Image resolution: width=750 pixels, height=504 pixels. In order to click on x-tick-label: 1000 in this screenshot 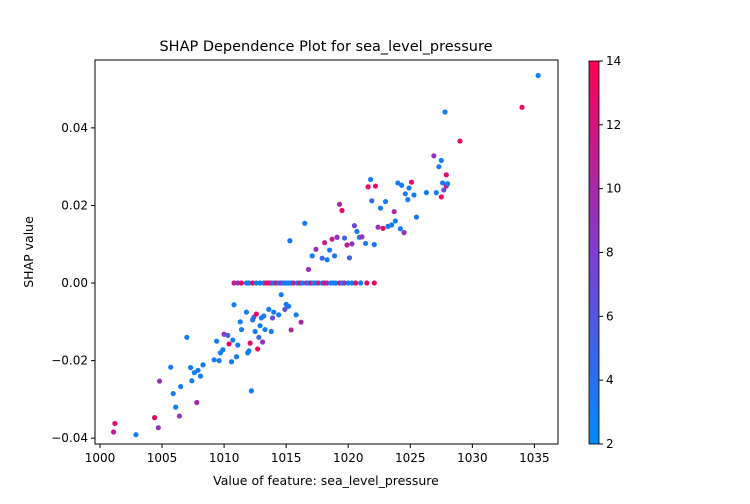, I will do `click(100, 458)`.